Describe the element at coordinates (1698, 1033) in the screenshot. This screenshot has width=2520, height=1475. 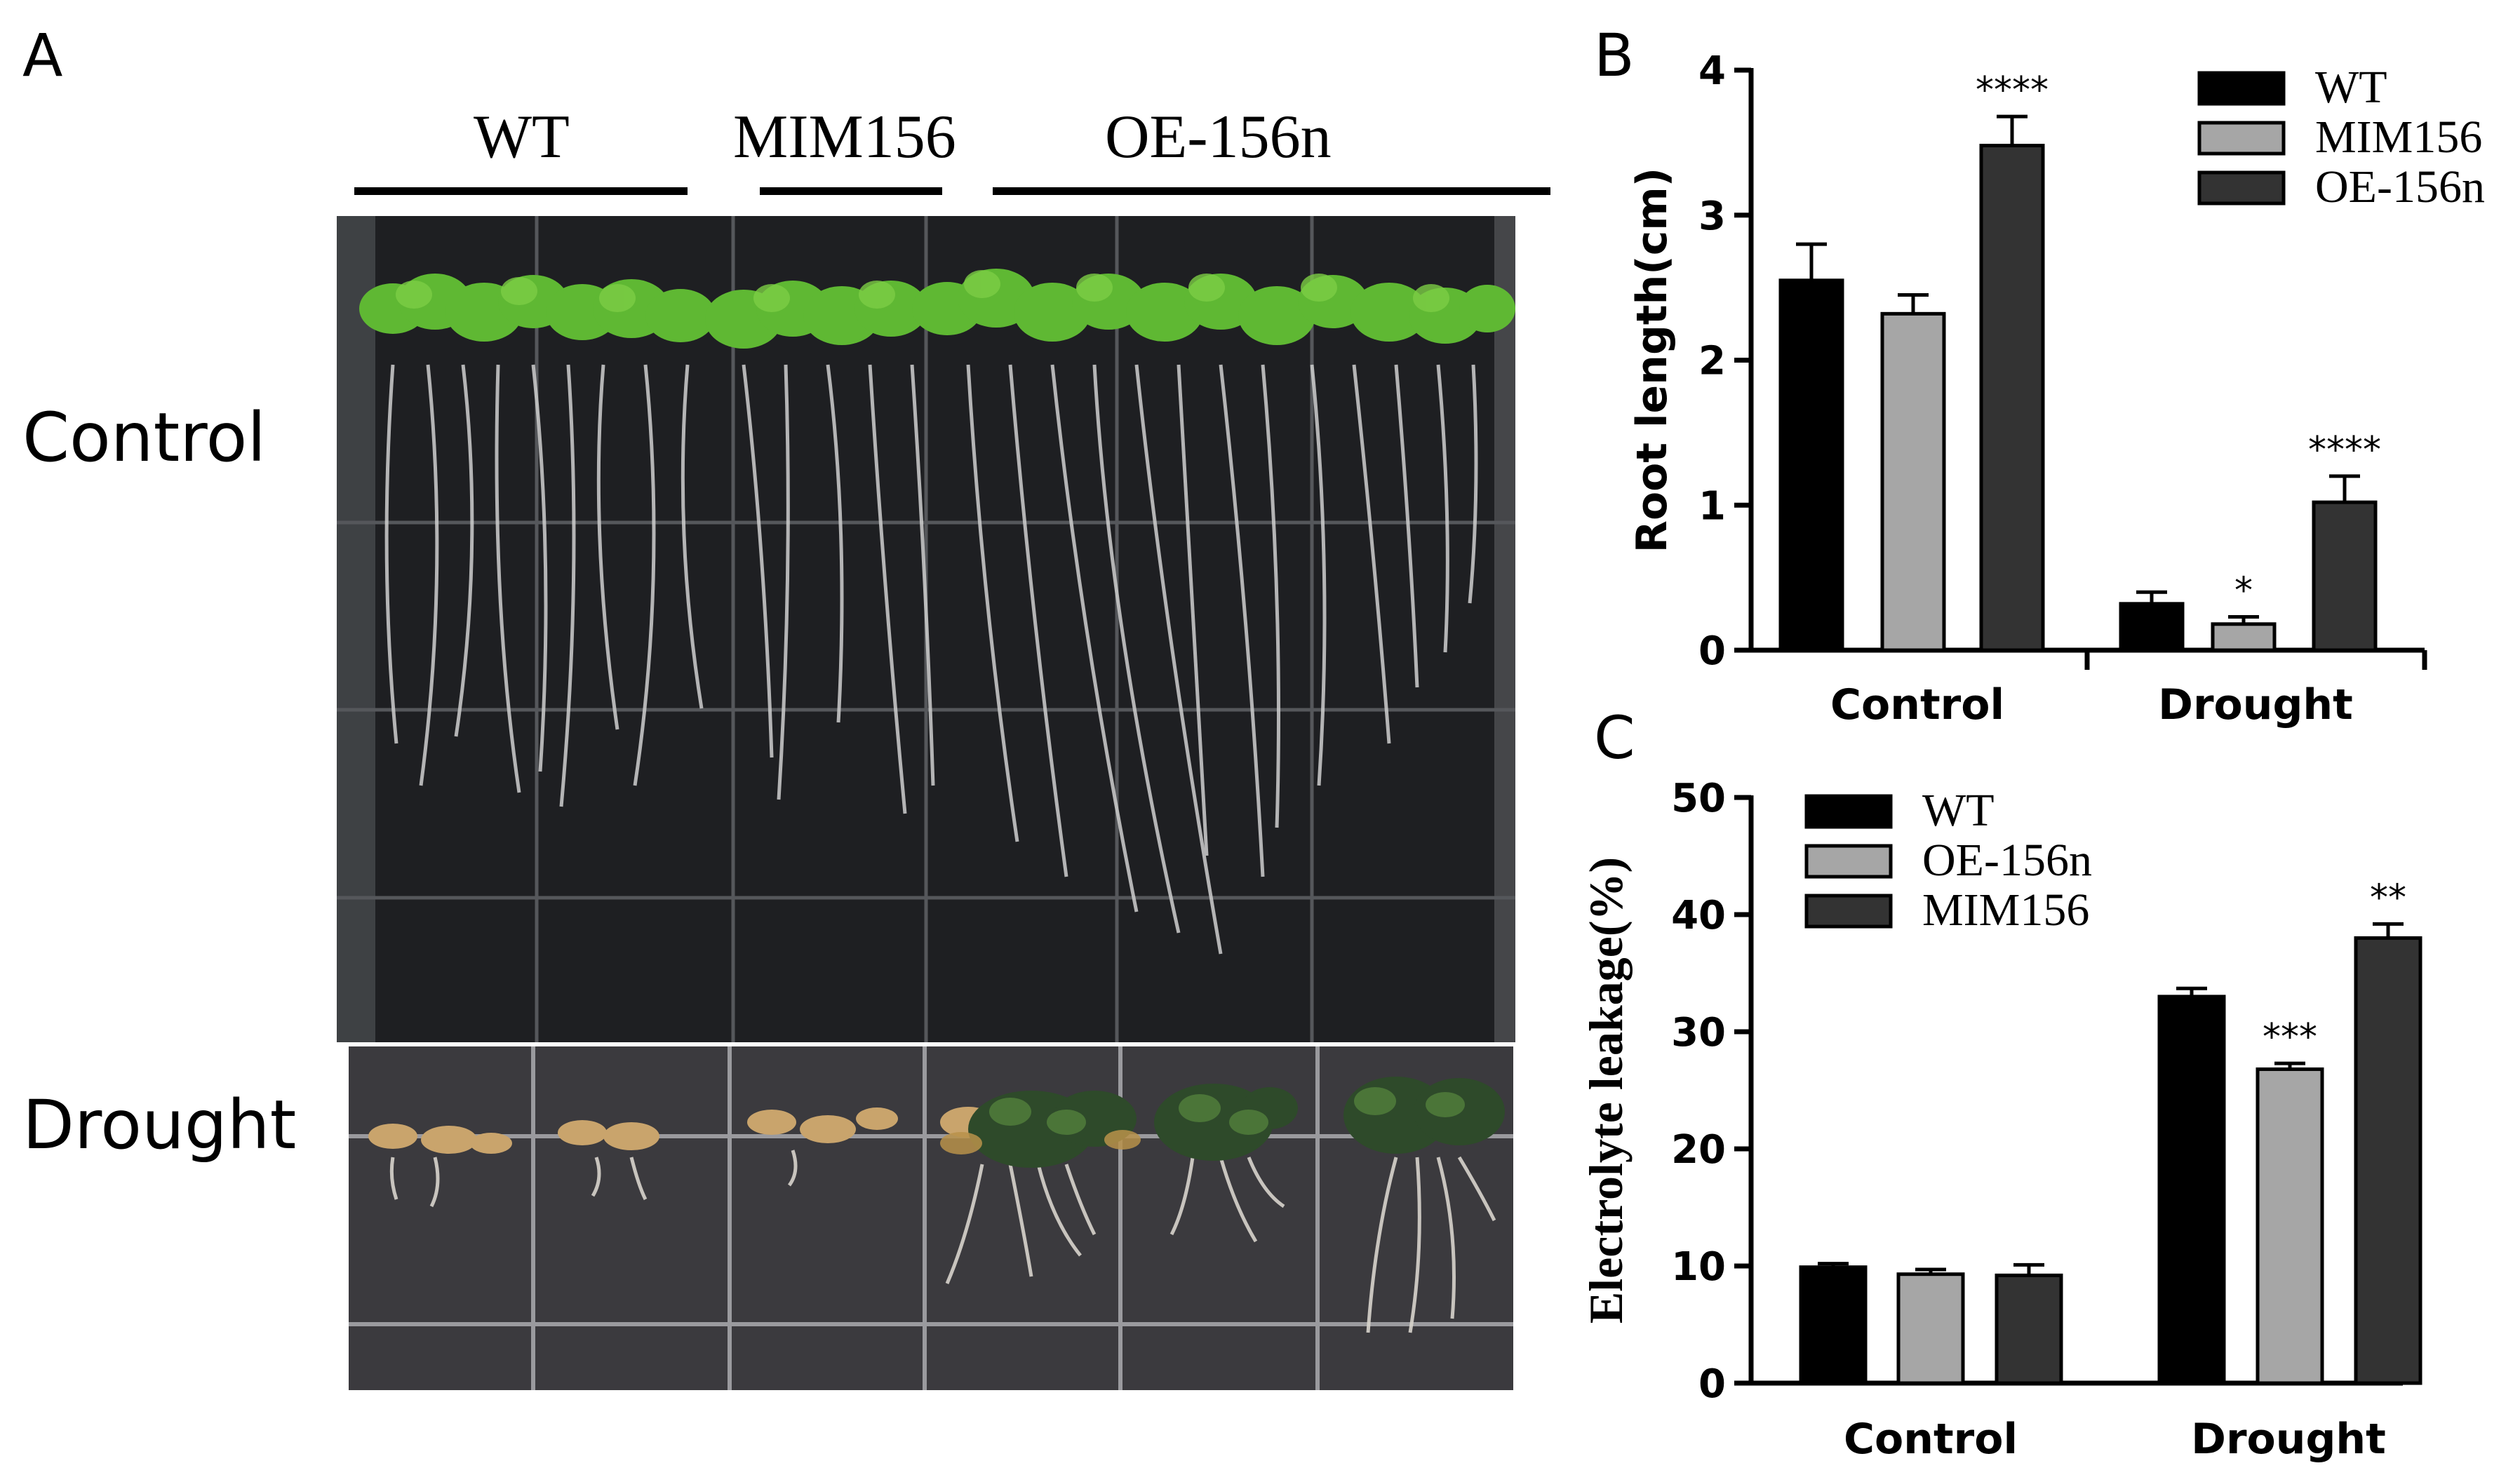
I see `y-tick-label: 30` at that location.